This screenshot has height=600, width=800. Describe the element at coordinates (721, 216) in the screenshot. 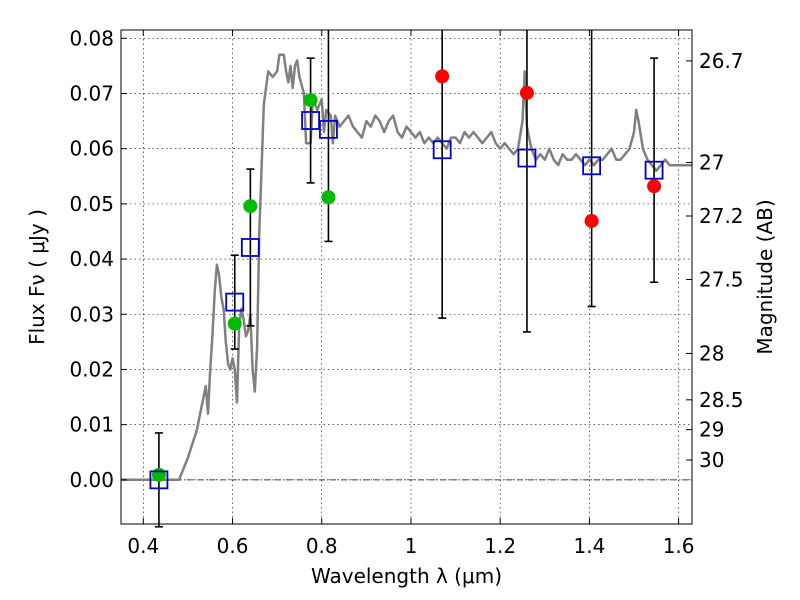

I see `magnitude-tick-label: 27.2` at that location.